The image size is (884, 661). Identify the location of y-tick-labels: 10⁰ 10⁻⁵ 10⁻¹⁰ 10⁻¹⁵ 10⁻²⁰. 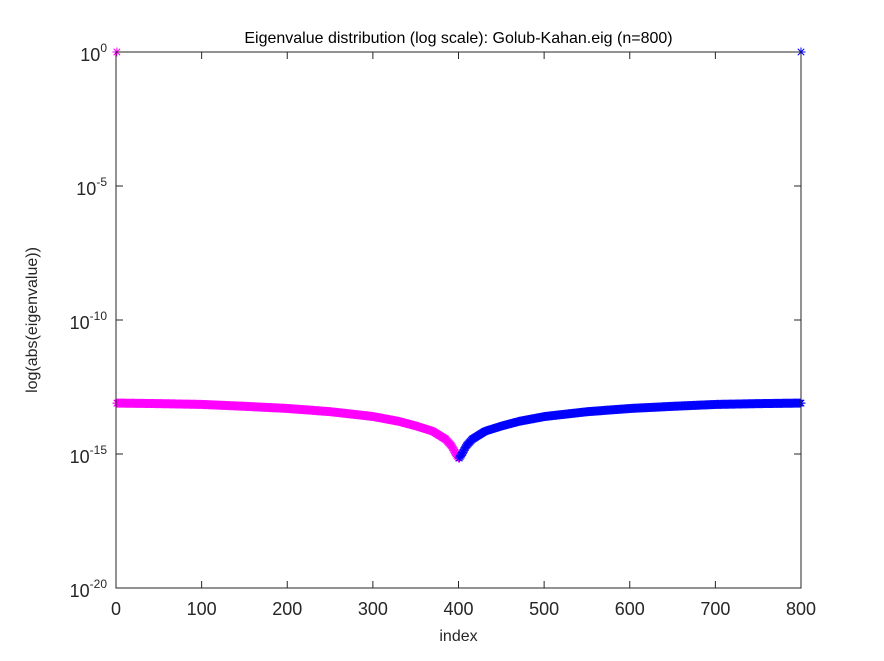
(89, 321).